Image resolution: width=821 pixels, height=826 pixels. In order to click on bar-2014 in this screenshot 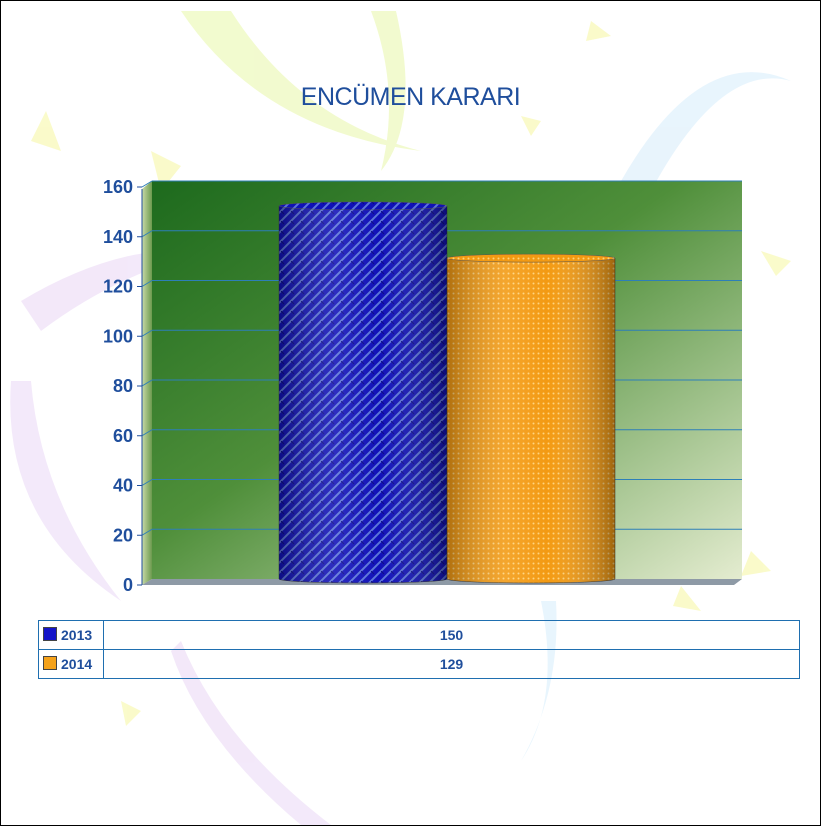, I will do `click(531, 418)`.